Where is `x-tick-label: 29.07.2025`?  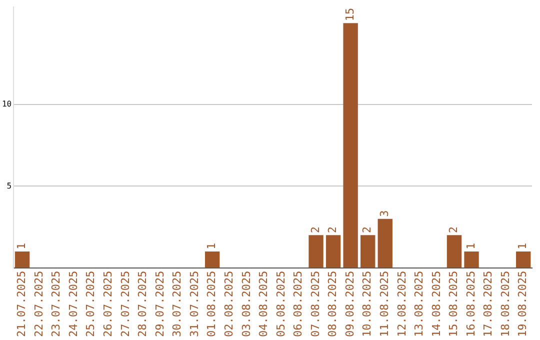
x-tick-label: 29.07.2025 is located at coordinates (159, 304).